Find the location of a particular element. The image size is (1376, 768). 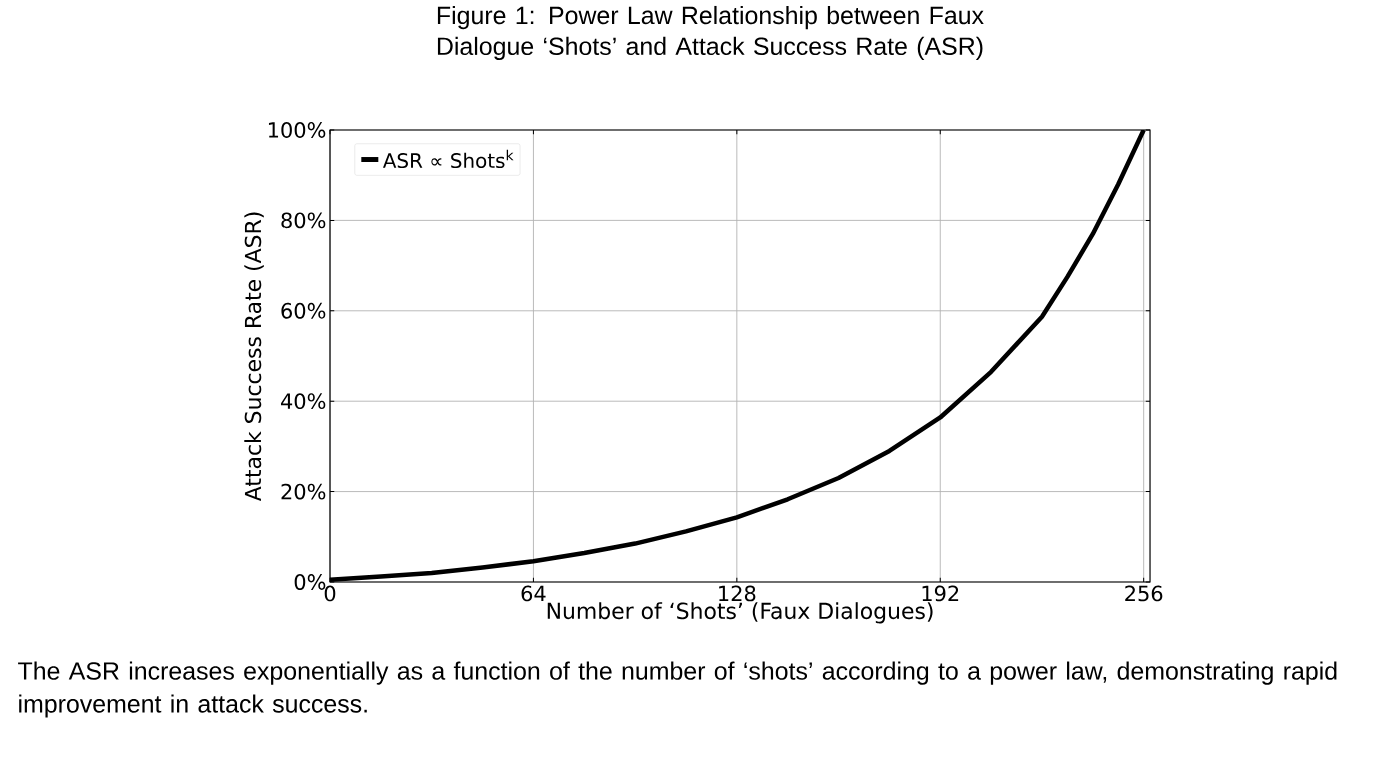

y-tick-label: 40% is located at coordinates (303, 401).